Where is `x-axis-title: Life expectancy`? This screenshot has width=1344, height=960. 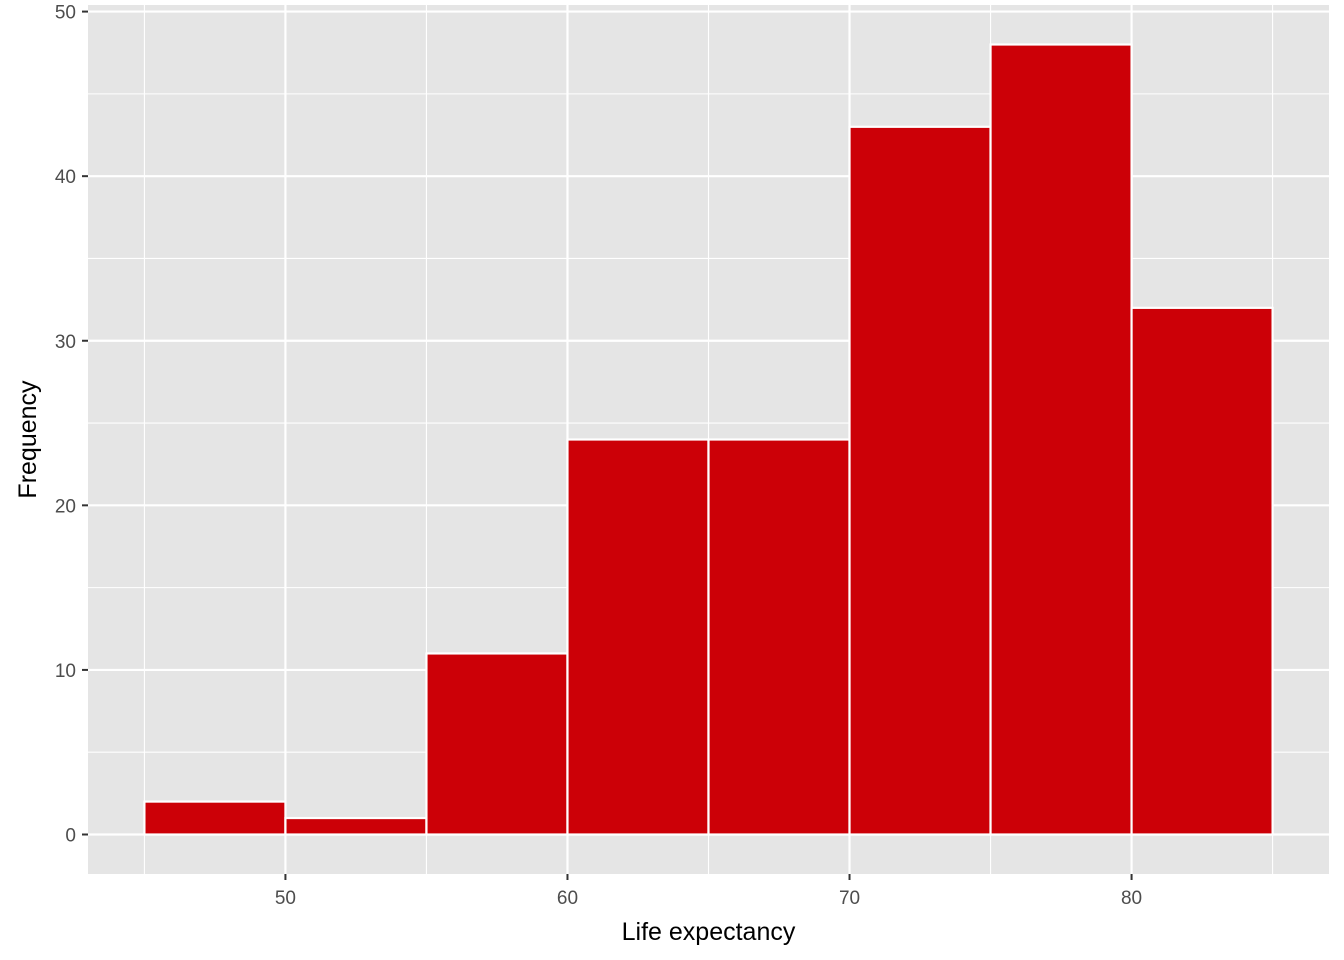 x-axis-title: Life expectancy is located at coordinates (709, 932).